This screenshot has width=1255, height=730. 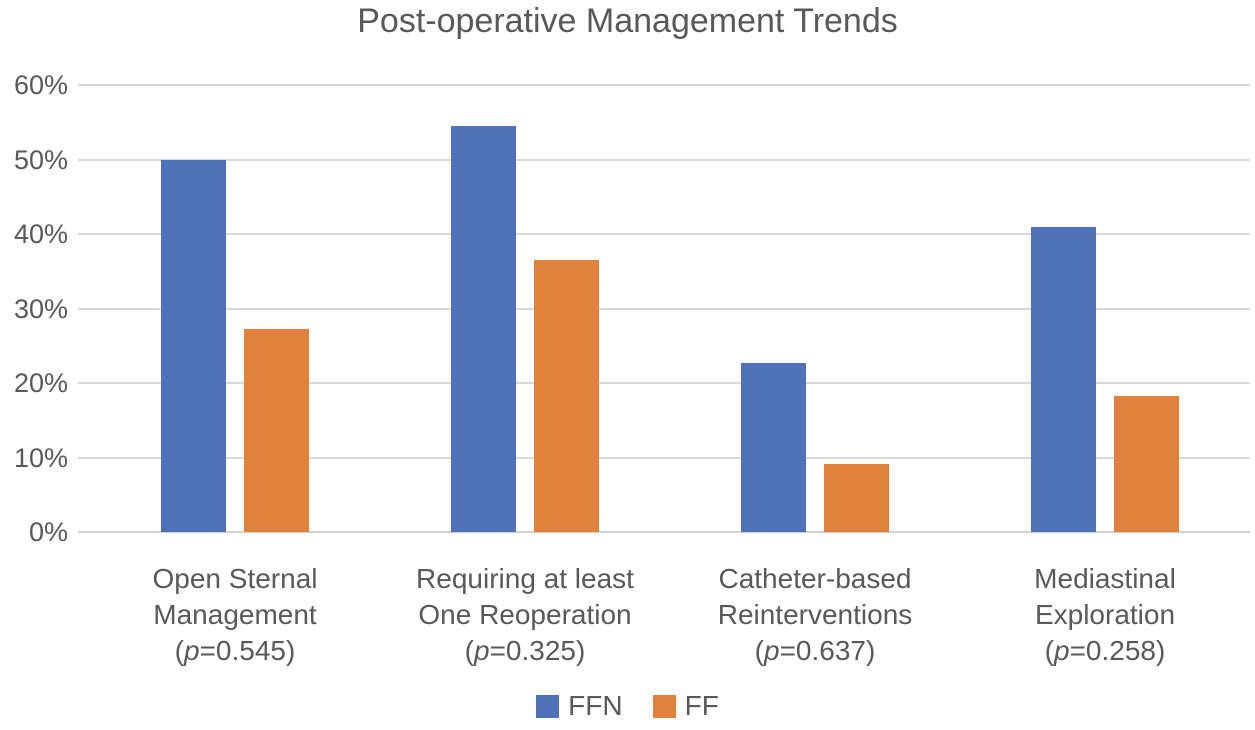 I want to click on category-label-line: Management, so click(x=235, y=614).